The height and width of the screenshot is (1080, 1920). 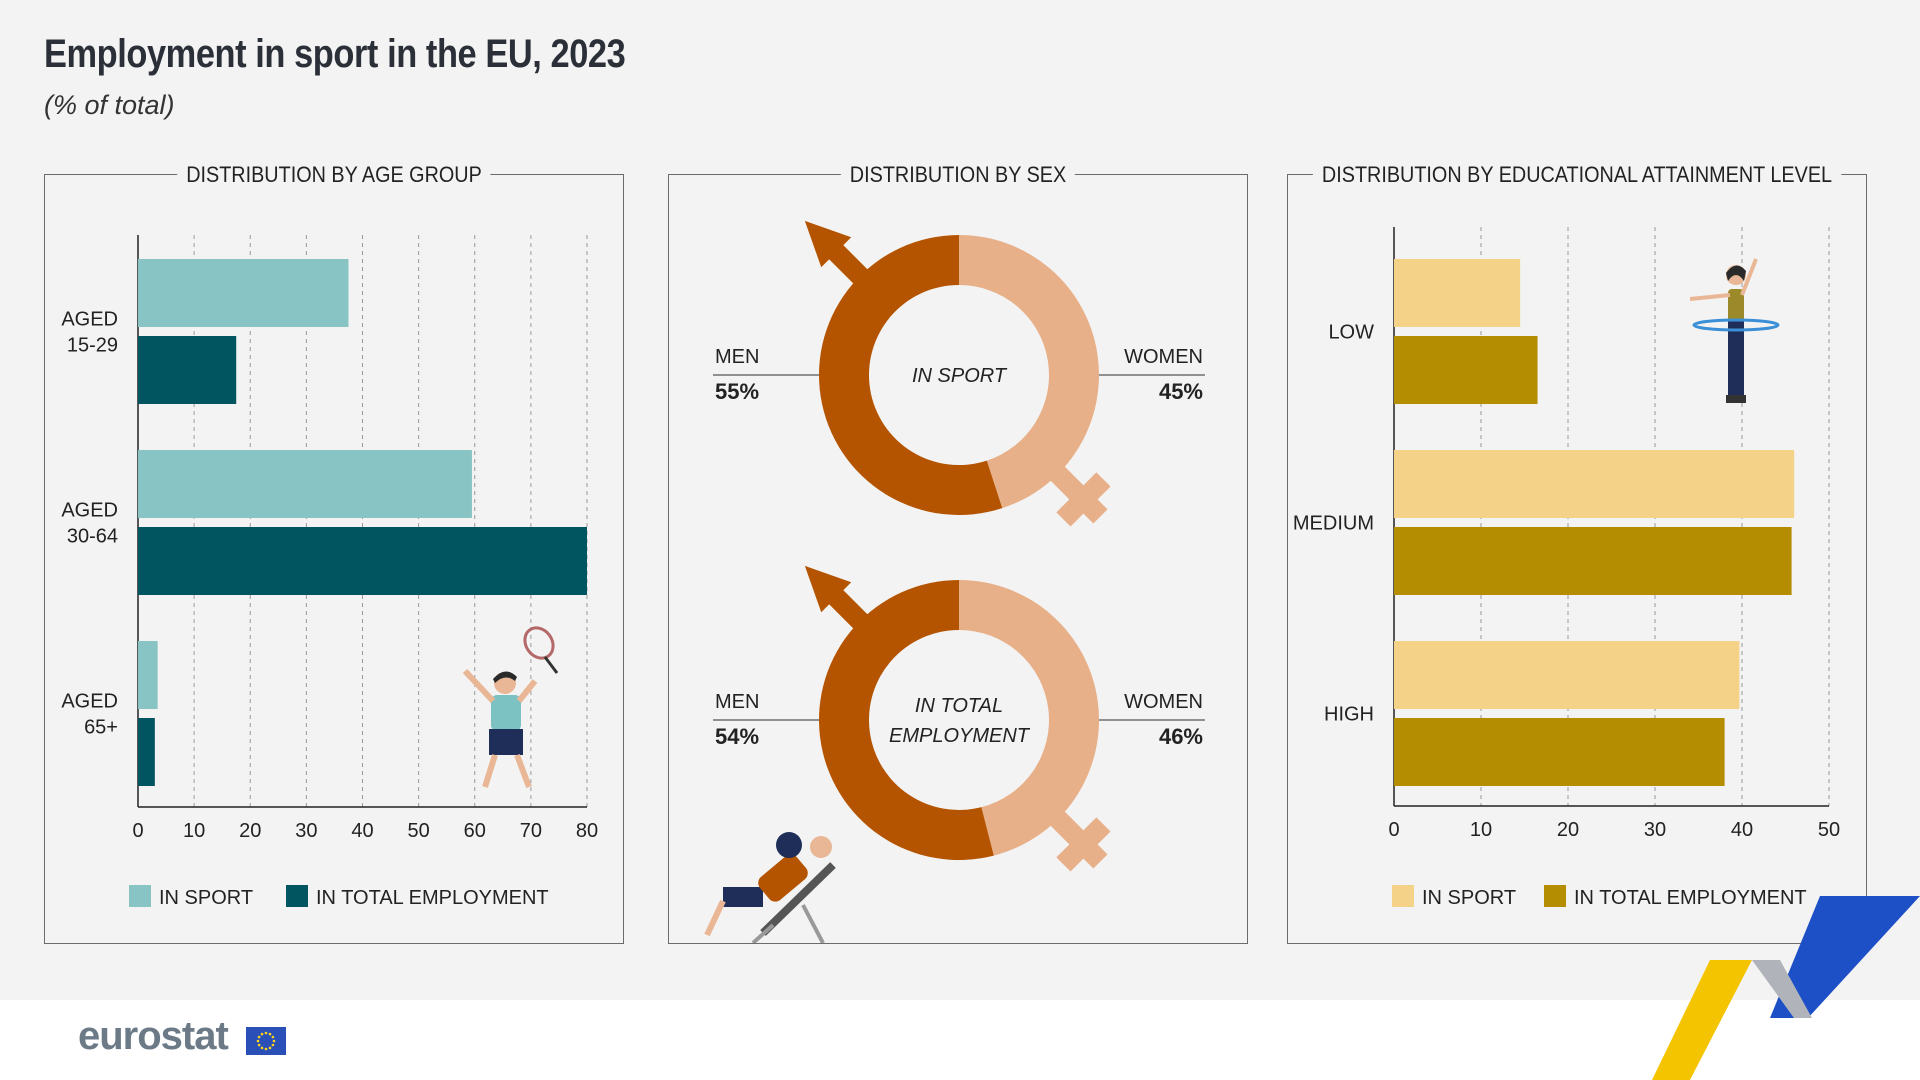 I want to click on page-title: Employment in sport in the EU, 2023, so click(x=335, y=54).